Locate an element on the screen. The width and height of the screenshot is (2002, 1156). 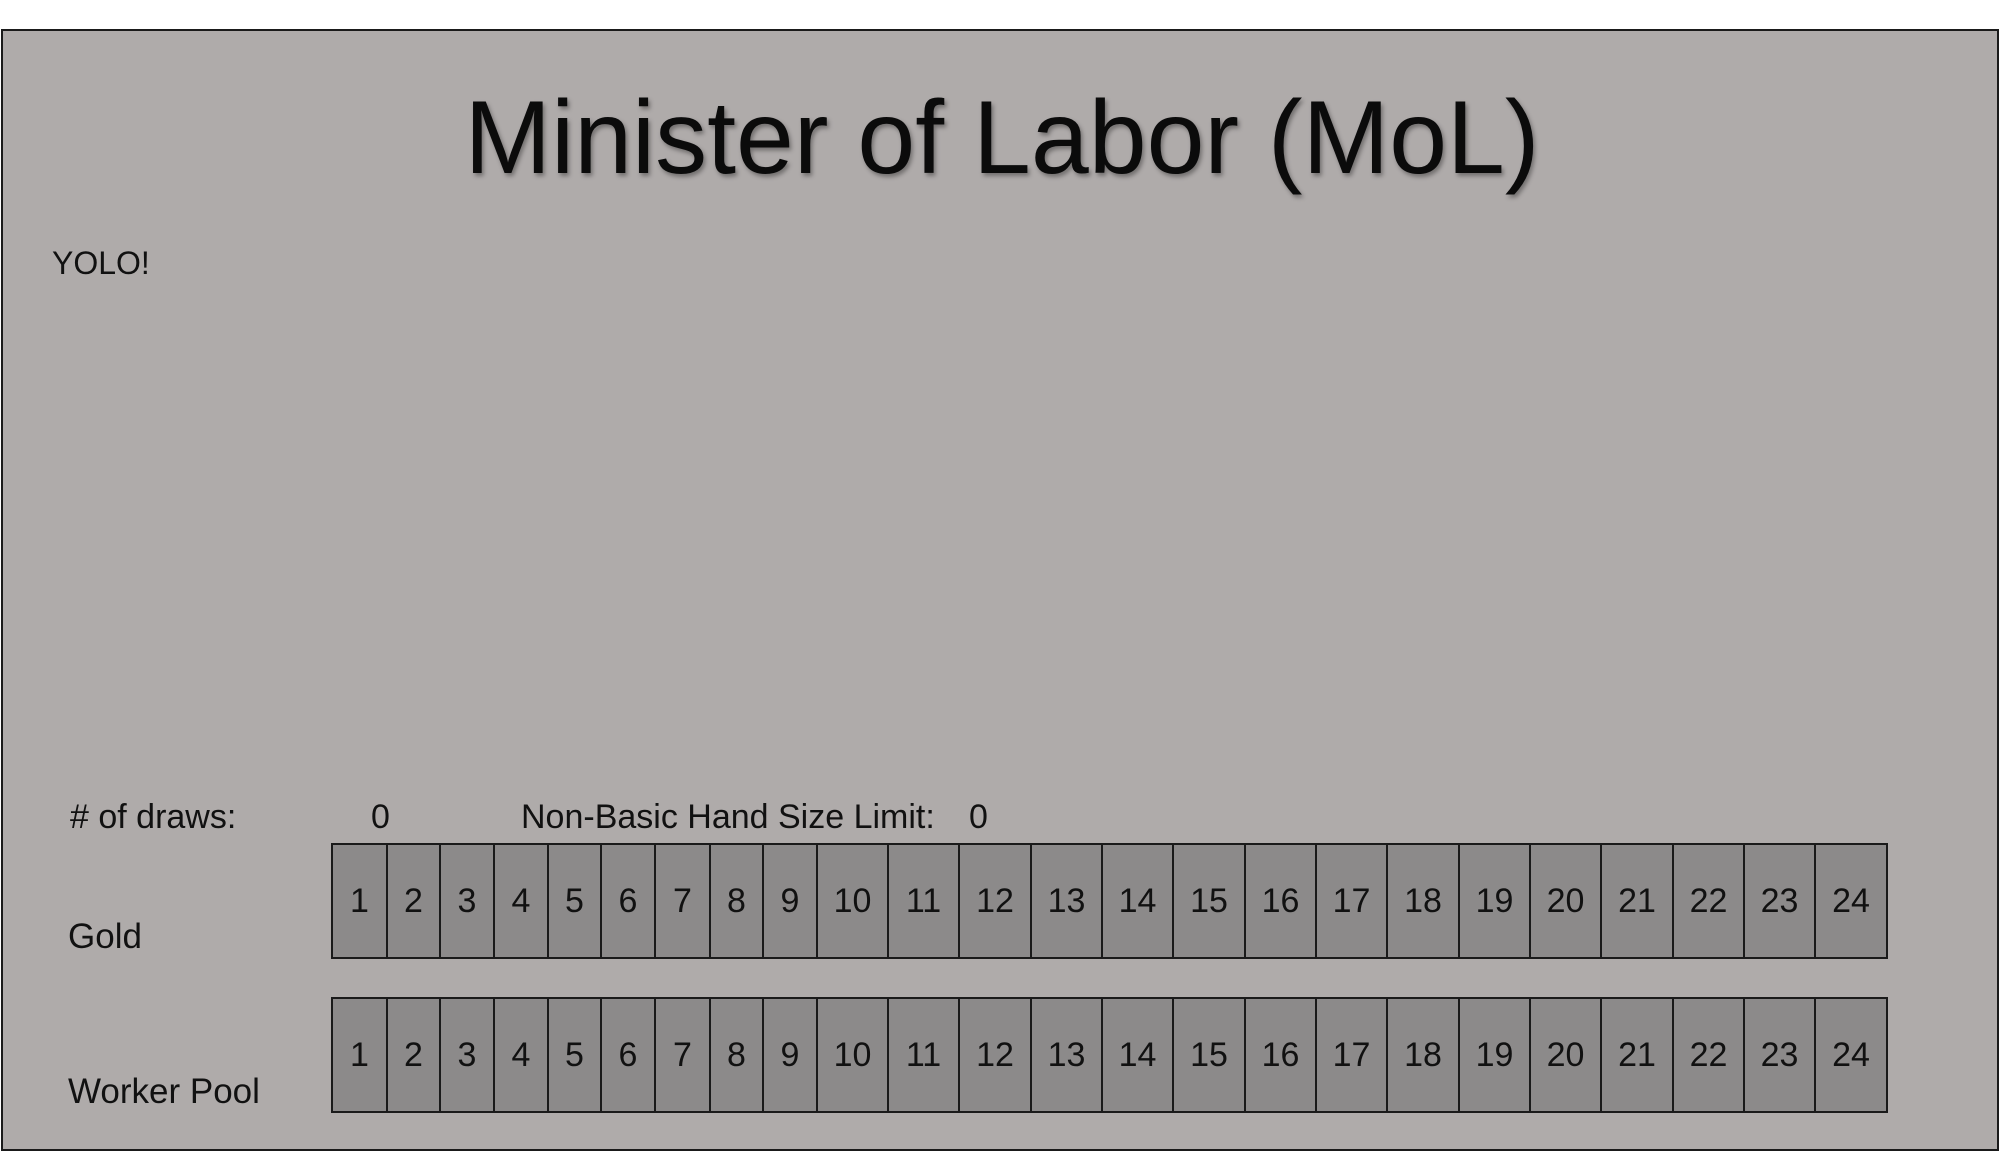
gold-track-cell: 13 is located at coordinates (1066, 901).